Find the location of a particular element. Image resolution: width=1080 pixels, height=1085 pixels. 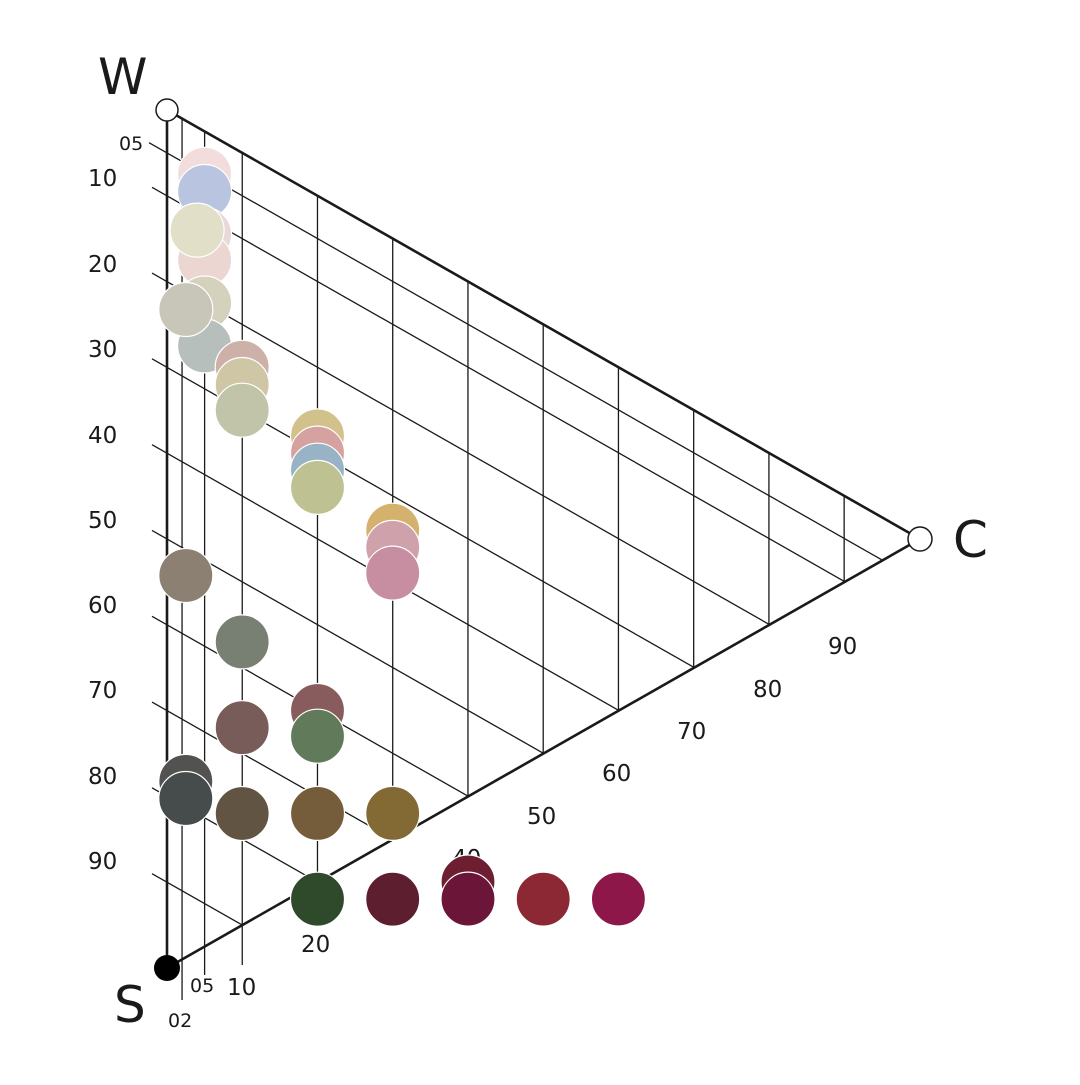

blackness-tick-label: 30 is located at coordinates (102, 350).